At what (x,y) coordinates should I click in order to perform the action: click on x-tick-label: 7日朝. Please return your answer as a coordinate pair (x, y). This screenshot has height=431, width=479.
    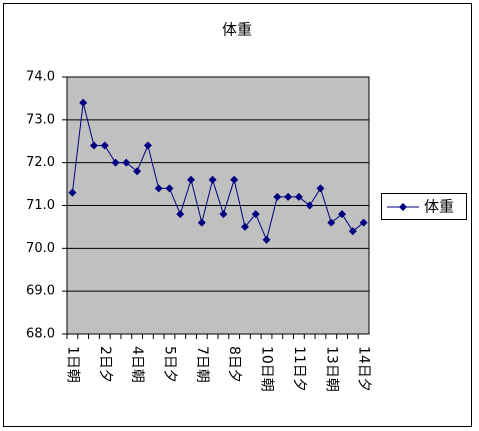
    Looking at the image, I should click on (202, 364).